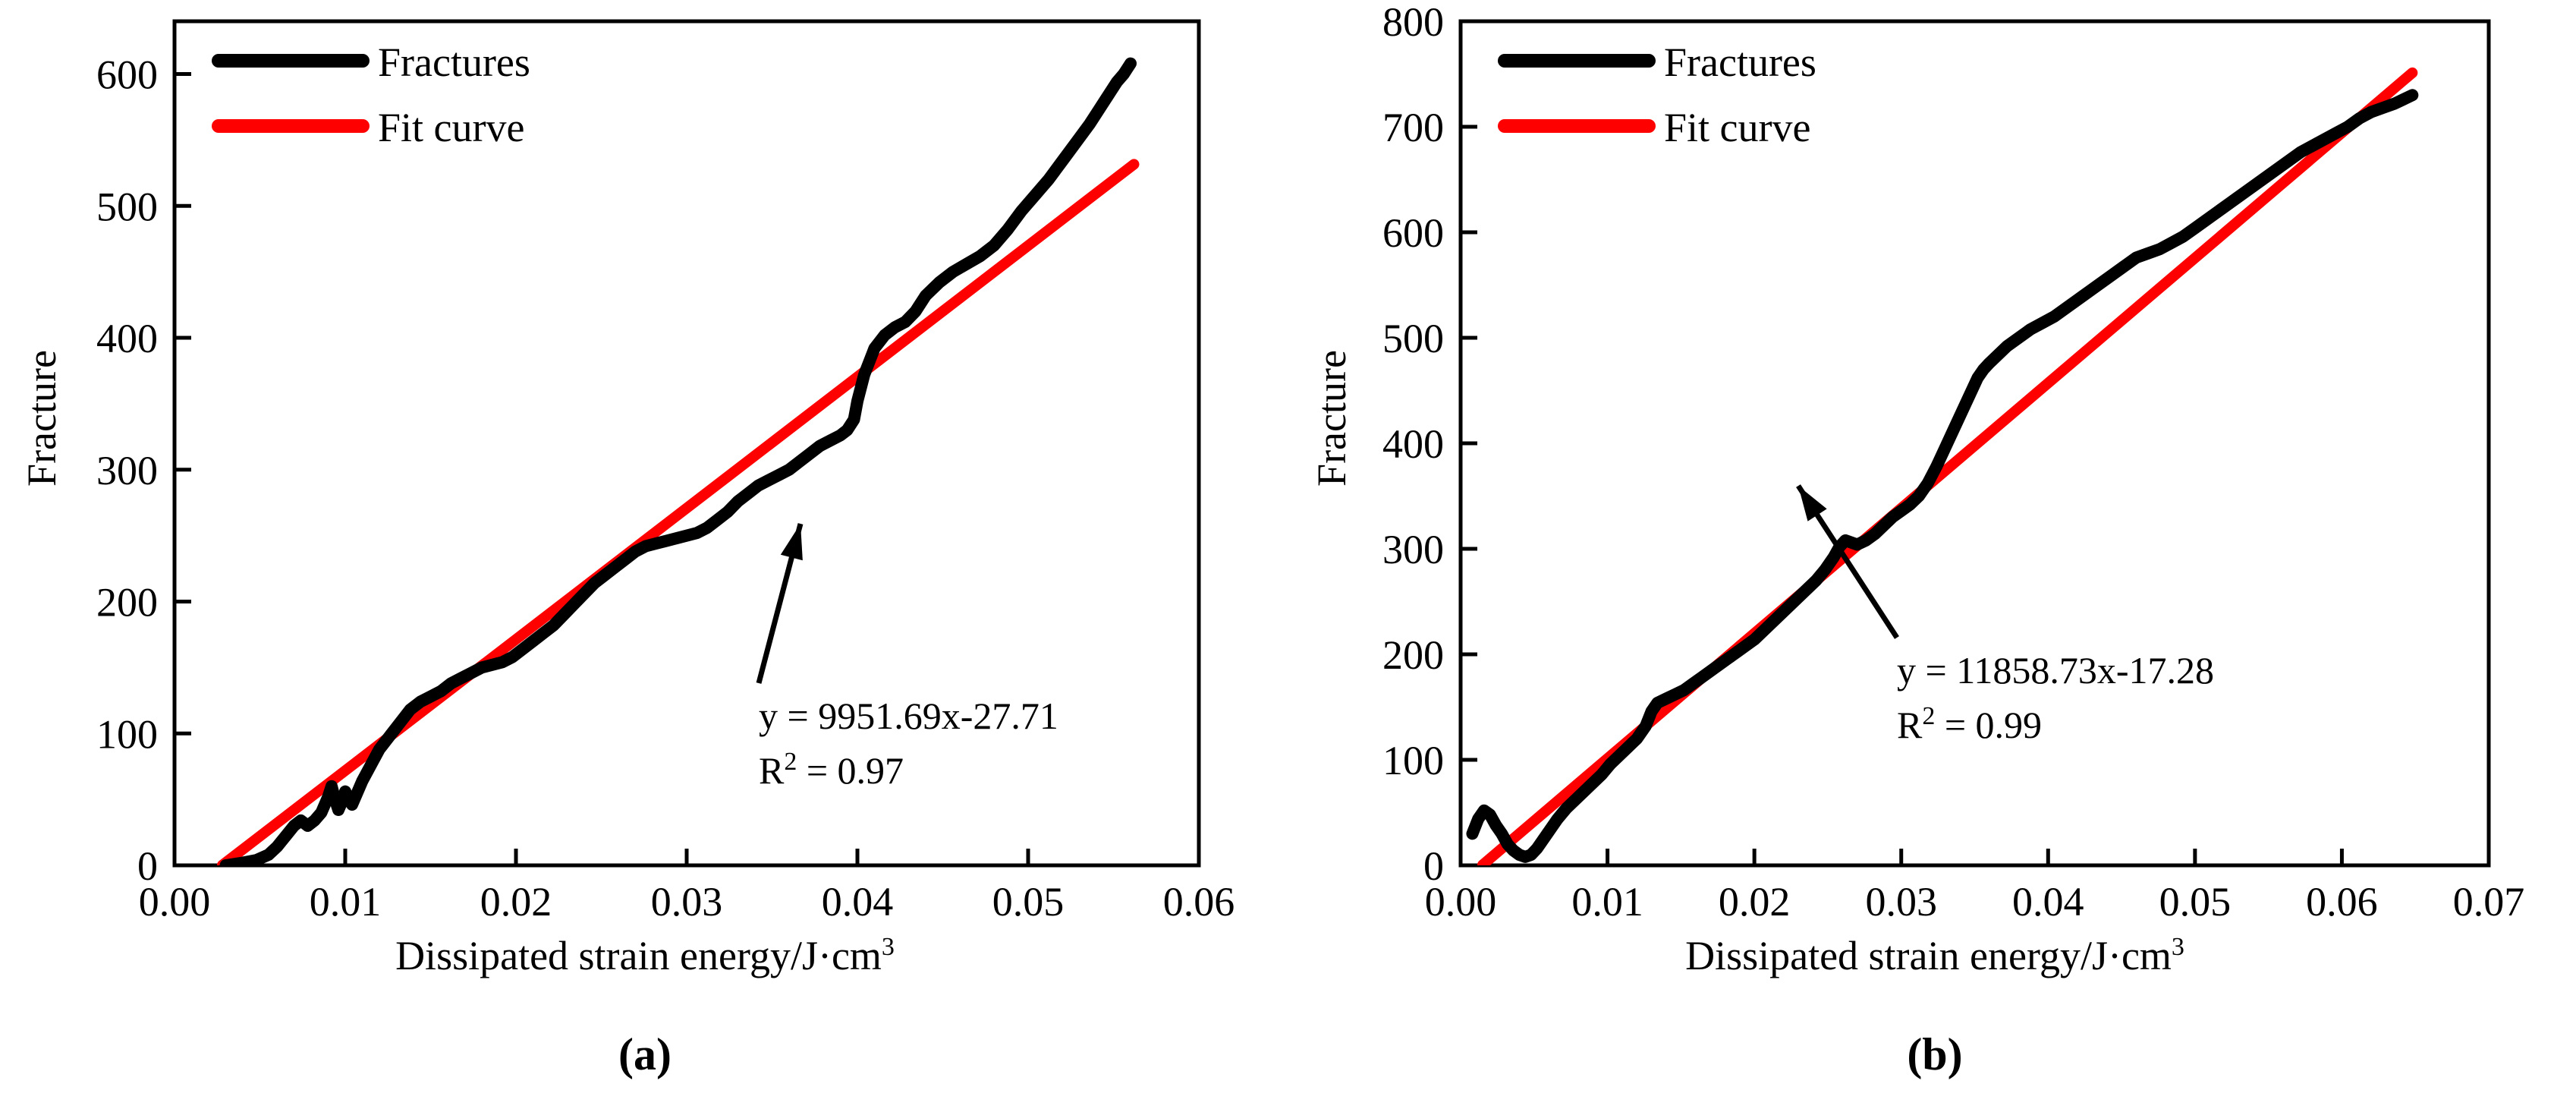  I want to click on panel-a-xaxis-title: Dissipated strain energy/J·cm3, so click(645, 955).